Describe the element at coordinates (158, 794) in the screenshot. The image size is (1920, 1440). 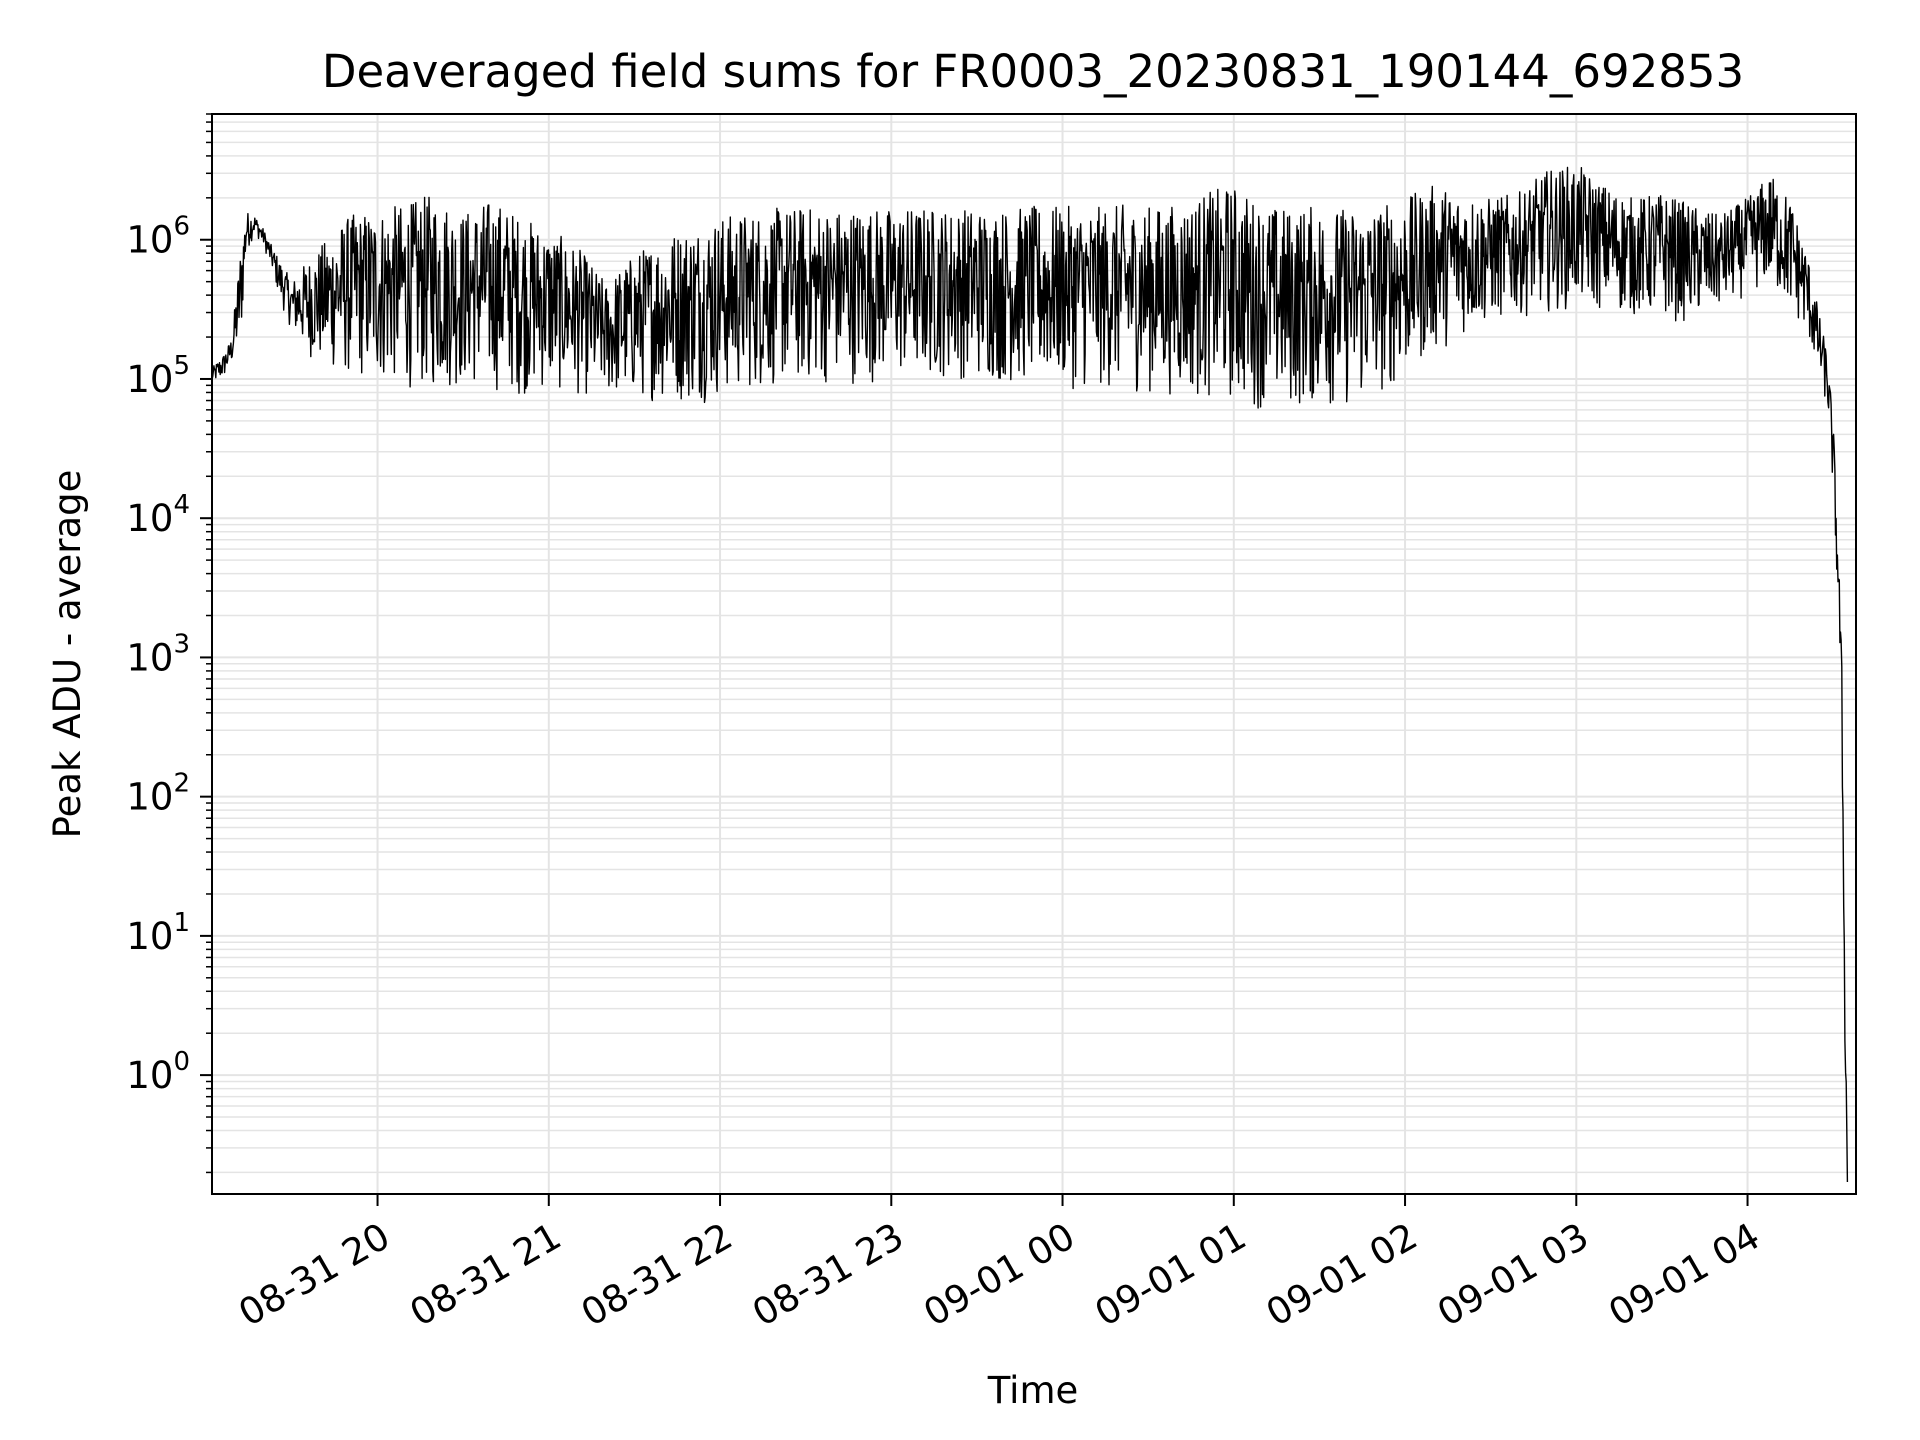
I see `y-tick-label: 10²` at that location.